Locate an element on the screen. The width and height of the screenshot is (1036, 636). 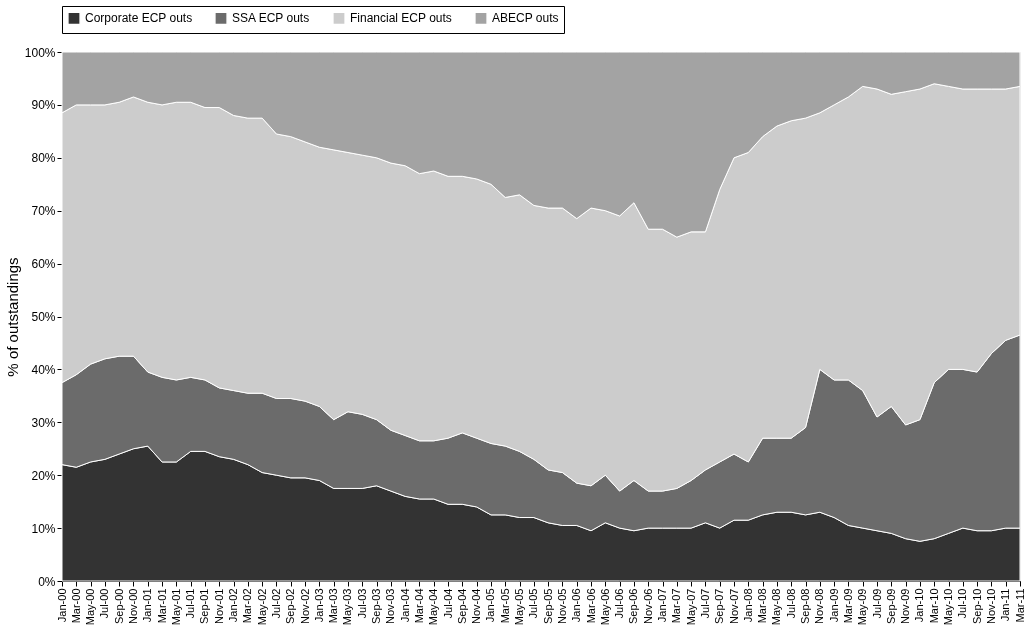
y-tick-label: 90% is located at coordinates (43, 105).